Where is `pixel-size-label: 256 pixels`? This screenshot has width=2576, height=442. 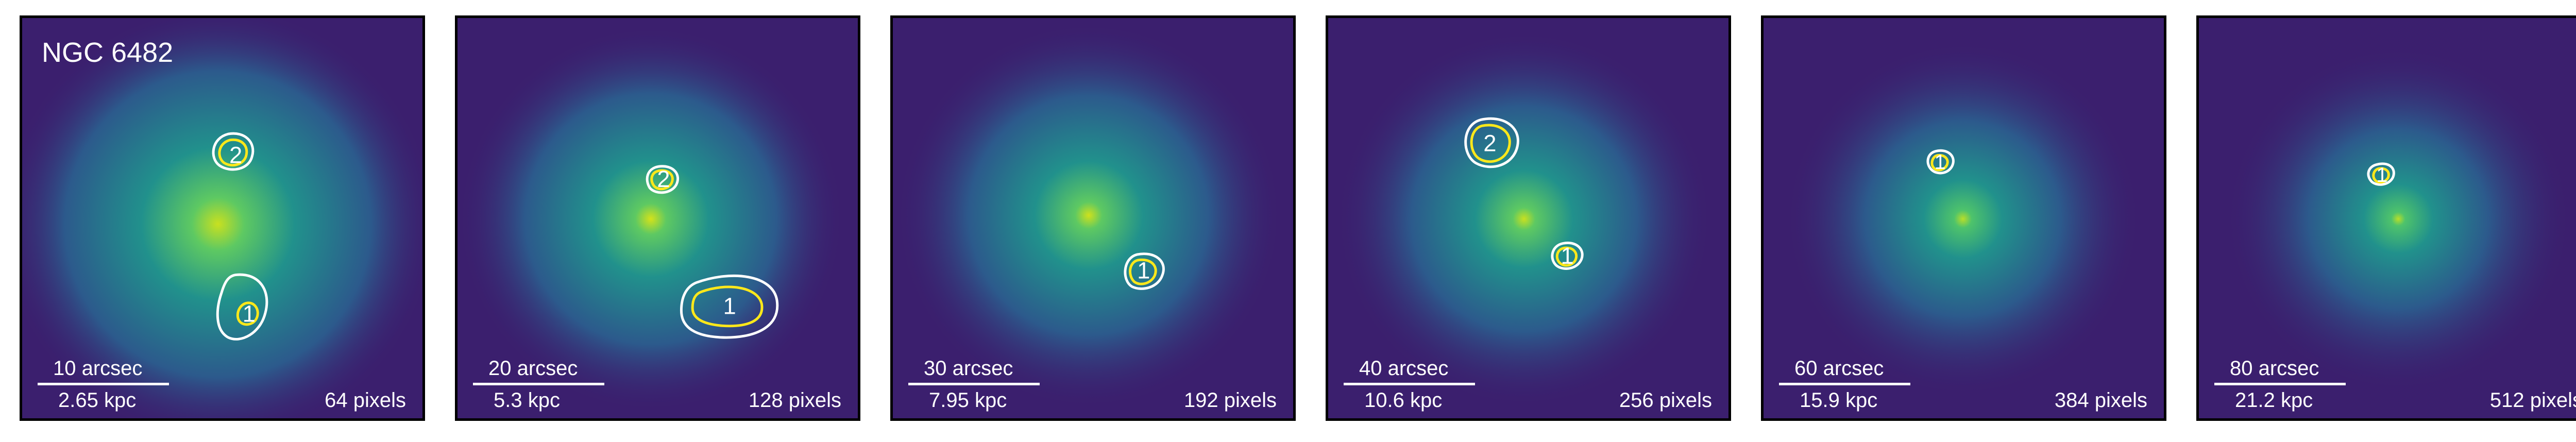 pixel-size-label: 256 pixels is located at coordinates (1665, 400).